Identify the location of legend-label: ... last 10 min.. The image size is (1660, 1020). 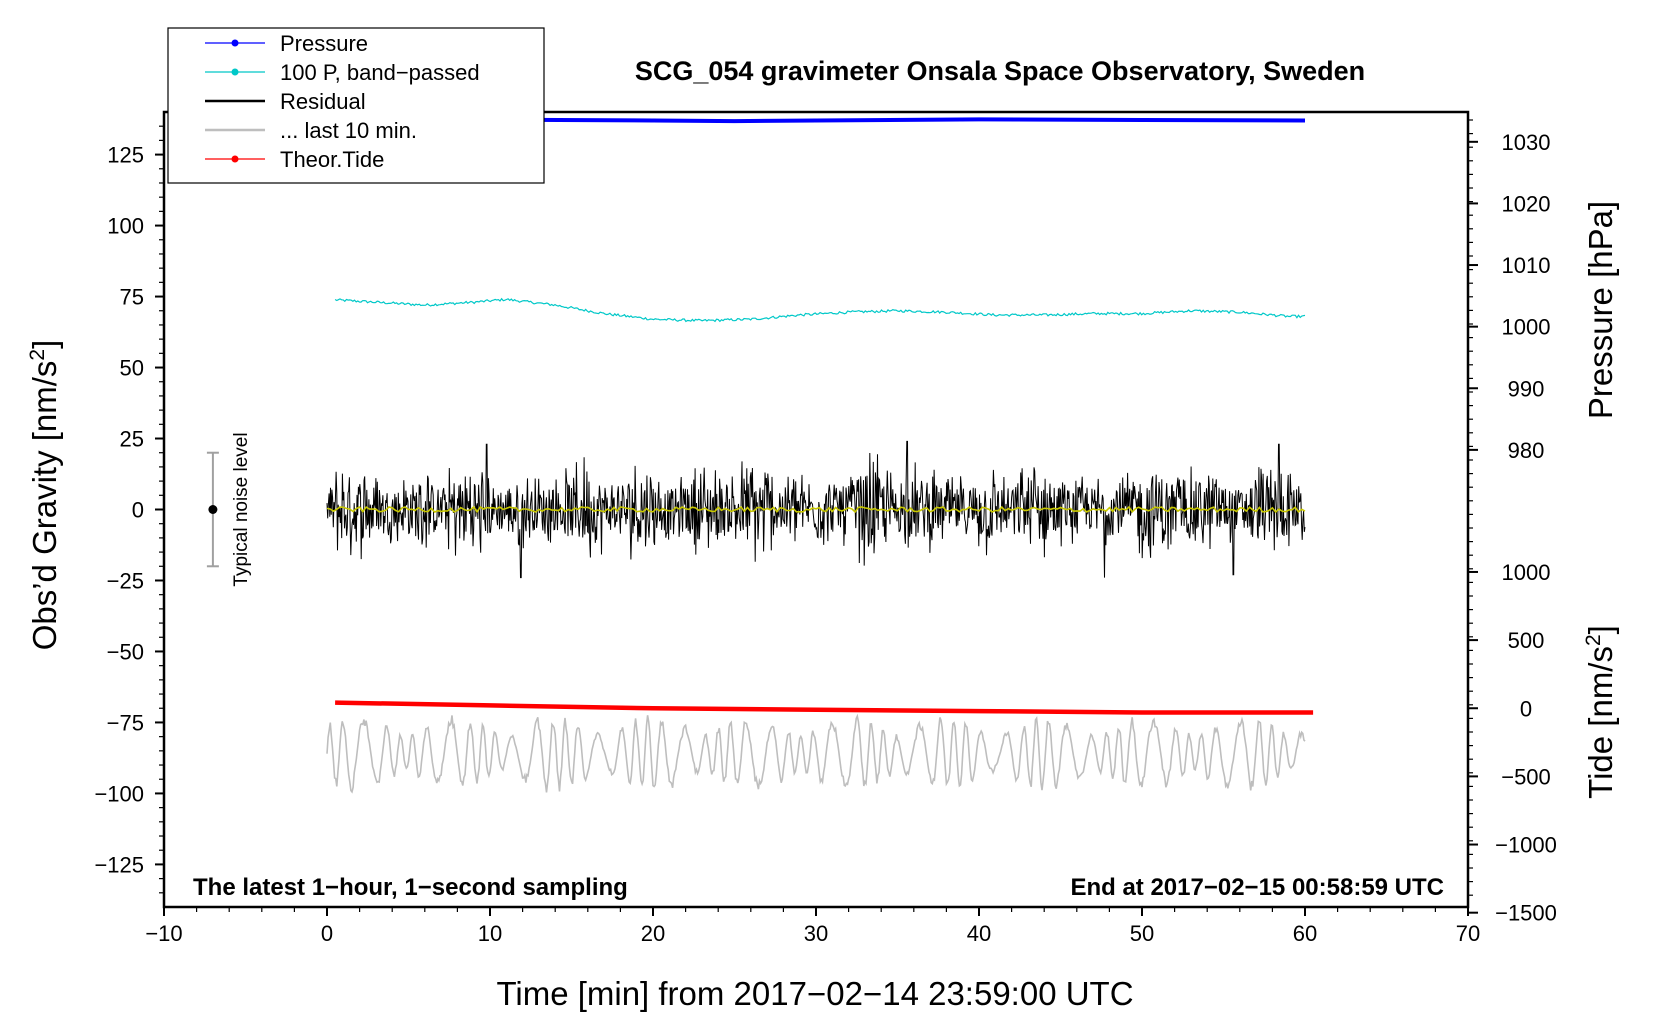
(348, 130).